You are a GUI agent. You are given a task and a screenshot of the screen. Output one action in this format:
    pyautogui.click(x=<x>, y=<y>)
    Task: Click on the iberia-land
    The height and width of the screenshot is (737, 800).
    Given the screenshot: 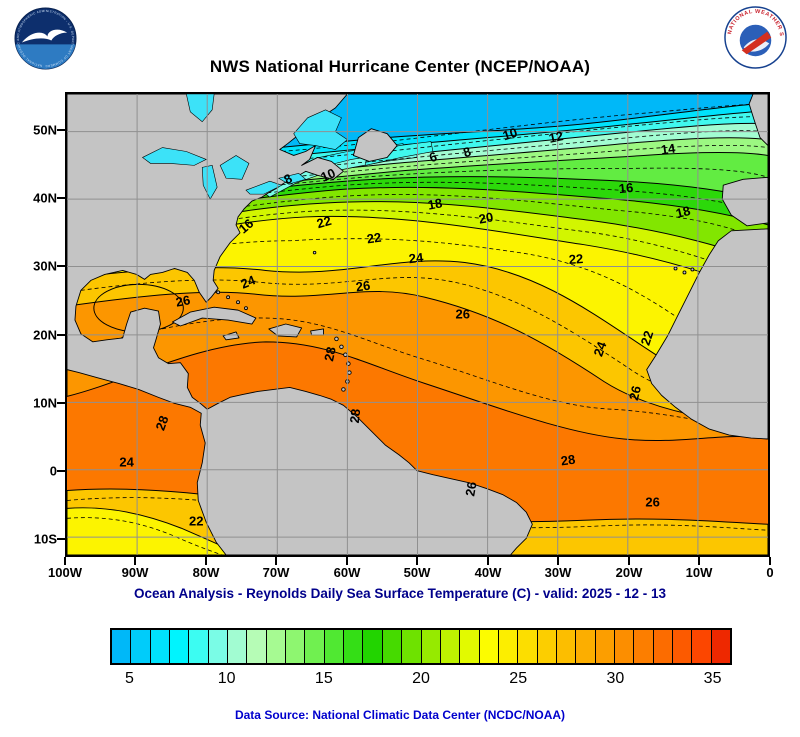 What is the action you would take?
    pyautogui.click(x=744, y=201)
    